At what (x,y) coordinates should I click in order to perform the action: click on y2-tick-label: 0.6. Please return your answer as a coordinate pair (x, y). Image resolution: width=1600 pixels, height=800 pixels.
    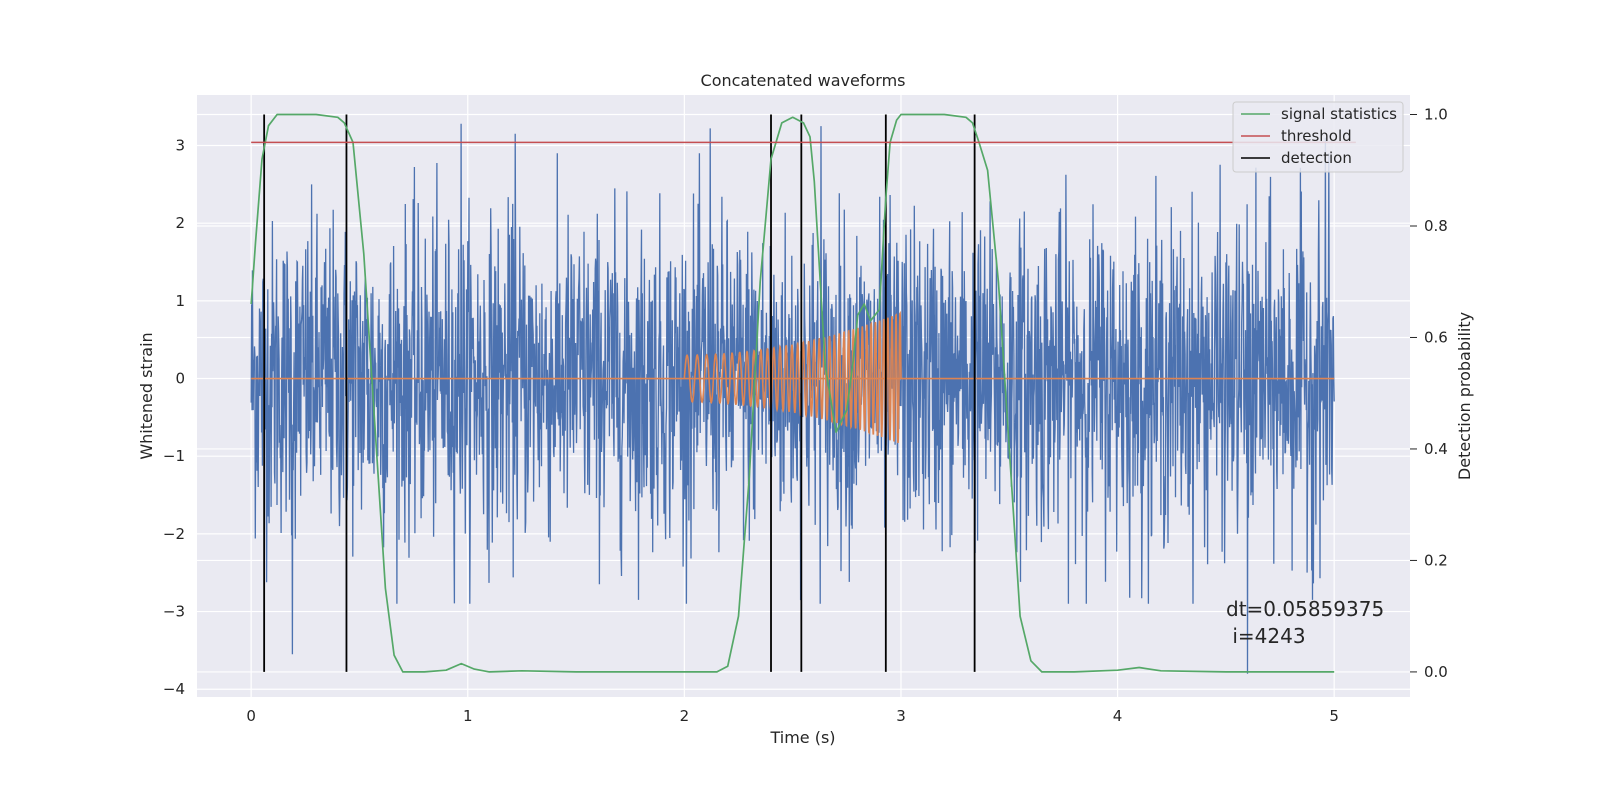
    Looking at the image, I should click on (1436, 337).